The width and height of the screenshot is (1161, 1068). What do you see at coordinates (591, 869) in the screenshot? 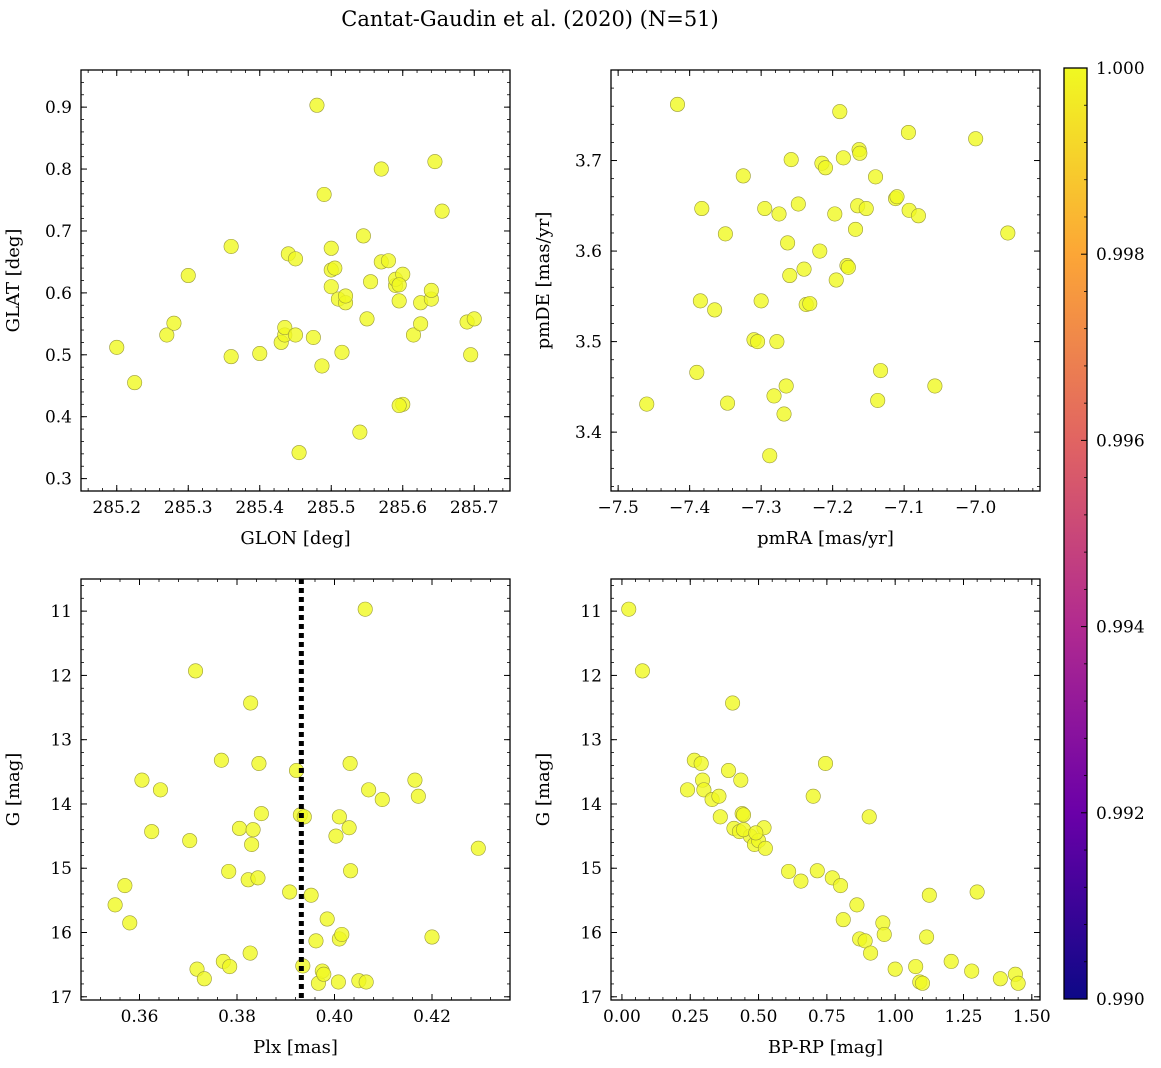
I see `chart-3-ytick-label: 15` at bounding box center [591, 869].